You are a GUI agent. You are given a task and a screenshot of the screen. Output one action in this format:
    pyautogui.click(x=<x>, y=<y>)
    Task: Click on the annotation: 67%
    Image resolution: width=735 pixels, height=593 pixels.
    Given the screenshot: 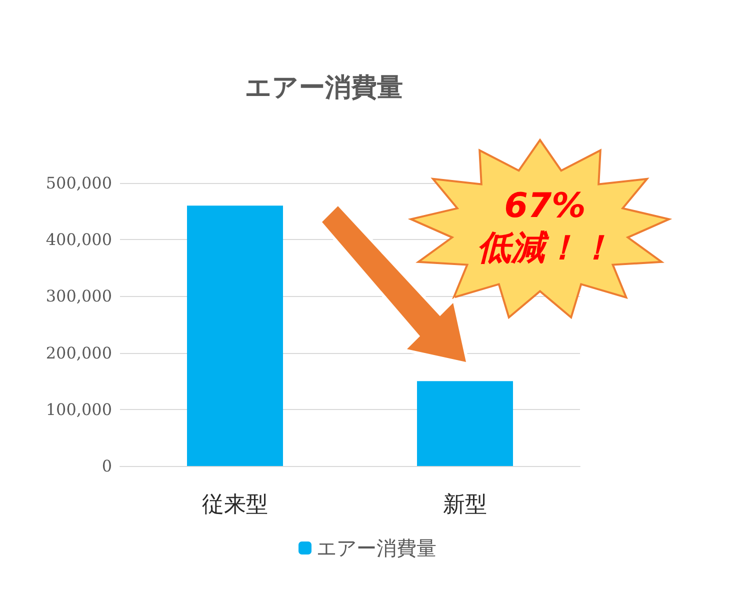 What is the action you would take?
    pyautogui.click(x=545, y=206)
    